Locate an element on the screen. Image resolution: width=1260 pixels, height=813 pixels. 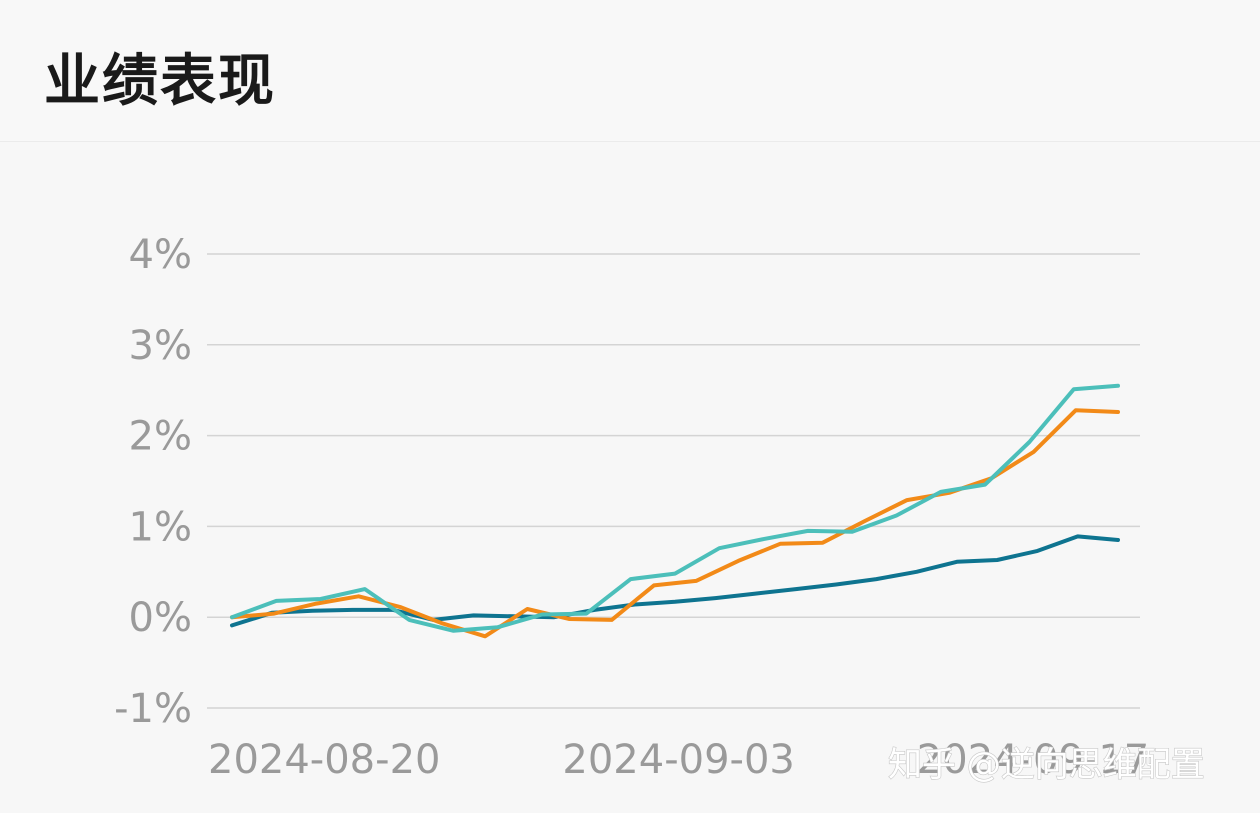
y-tick-label: 2% is located at coordinates (160, 437).